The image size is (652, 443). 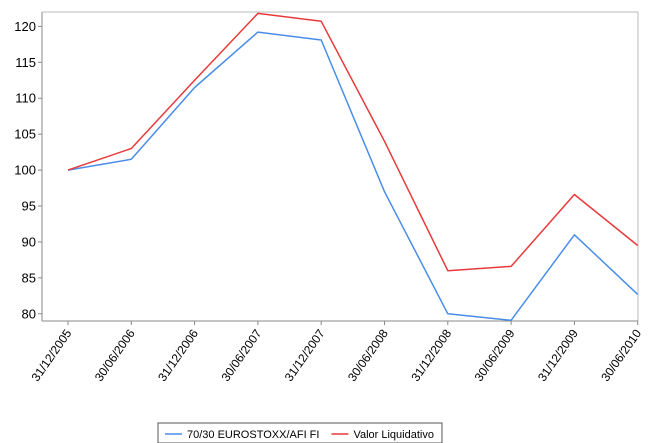 I want to click on x-tick-label: 31/12/2009, so click(x=558, y=354).